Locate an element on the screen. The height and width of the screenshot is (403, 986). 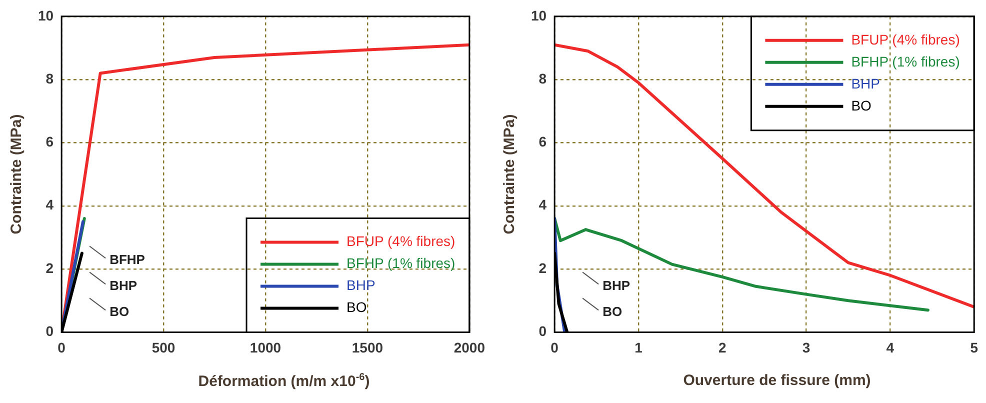
x-axis-title: Déformation (m/m x10$^{-6}$) is located at coordinates (284, 381).